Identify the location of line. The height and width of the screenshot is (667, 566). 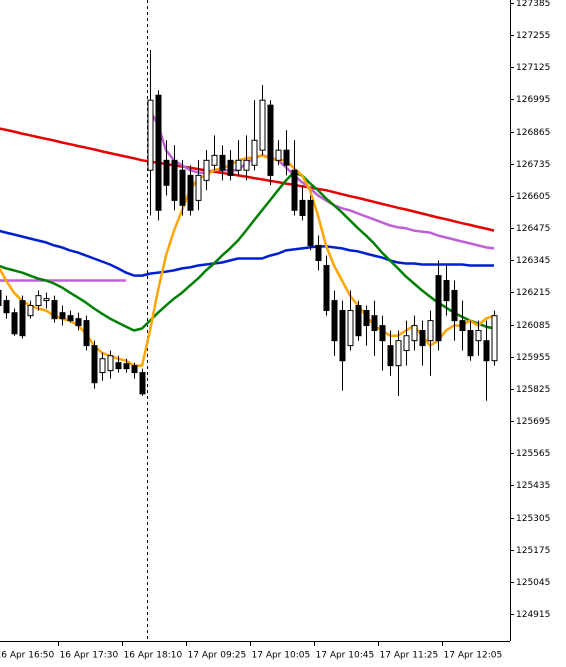
(247, 253).